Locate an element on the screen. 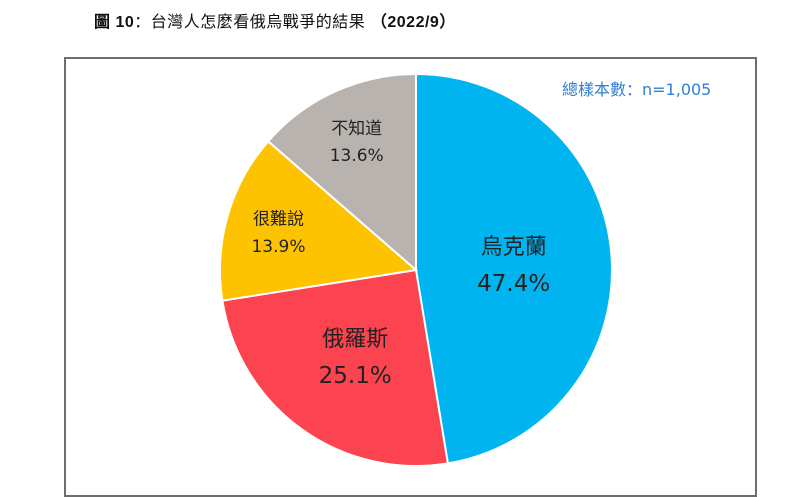 The image size is (800, 497). slice-label: 很難說 is located at coordinates (278, 220).